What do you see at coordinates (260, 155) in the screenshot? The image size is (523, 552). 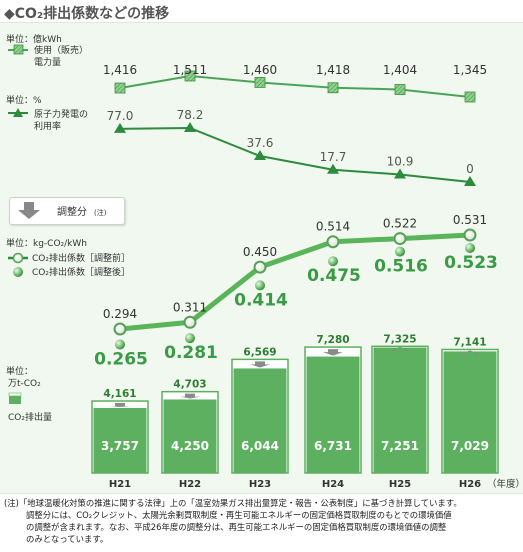 I see `nuclear-marker-H23` at bounding box center [260, 155].